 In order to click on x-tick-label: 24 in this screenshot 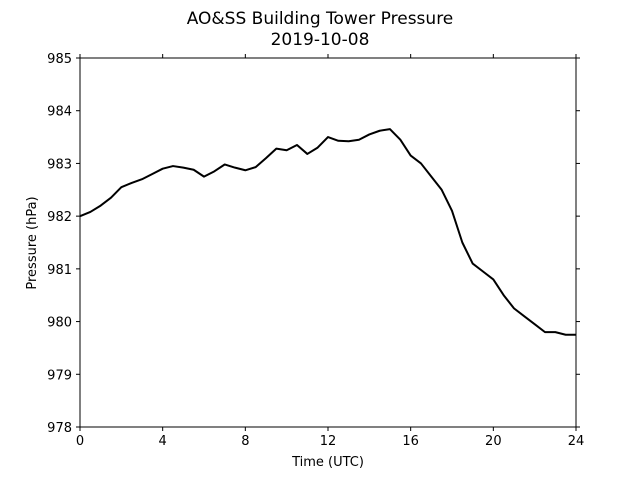, I will do `click(576, 441)`.